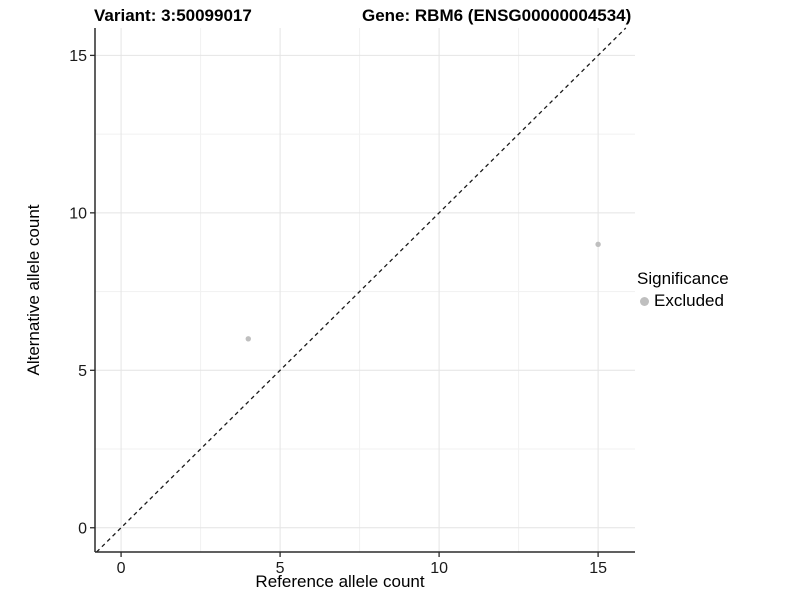 This screenshot has height=600, width=800. What do you see at coordinates (439, 568) in the screenshot?
I see `x-tick-label: 10` at bounding box center [439, 568].